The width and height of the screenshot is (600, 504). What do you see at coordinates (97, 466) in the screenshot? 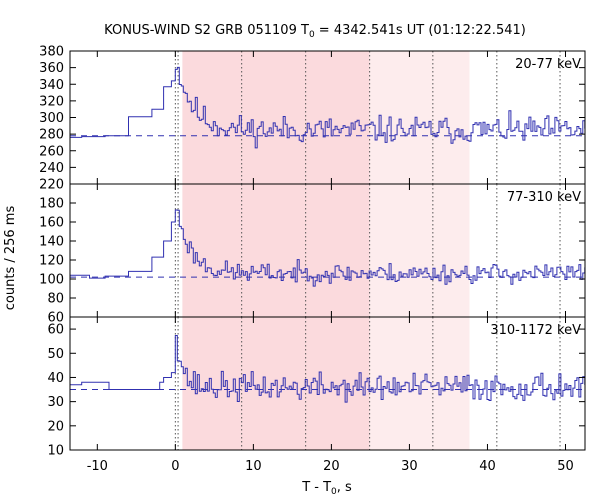
I see `x-tick-label: -10` at bounding box center [97, 466].